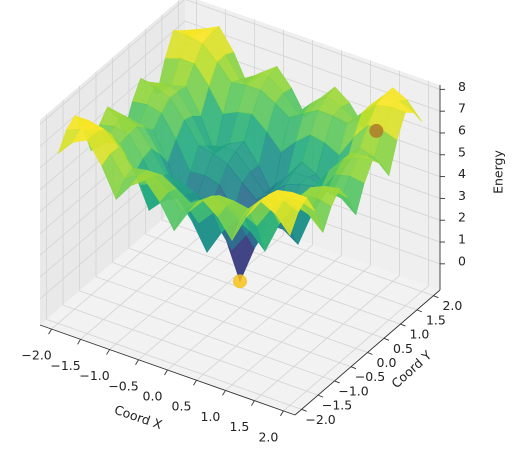 The image size is (515, 454). What do you see at coordinates (211, 416) in the screenshot?
I see `x-tick-label: 1.0` at bounding box center [211, 416].